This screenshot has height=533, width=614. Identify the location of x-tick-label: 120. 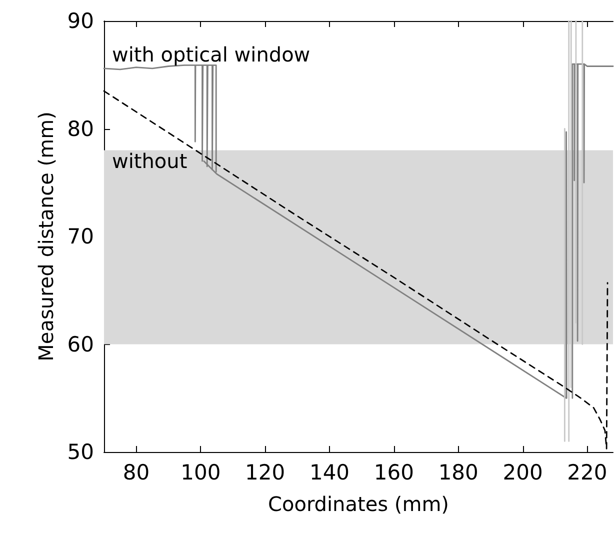
(265, 472).